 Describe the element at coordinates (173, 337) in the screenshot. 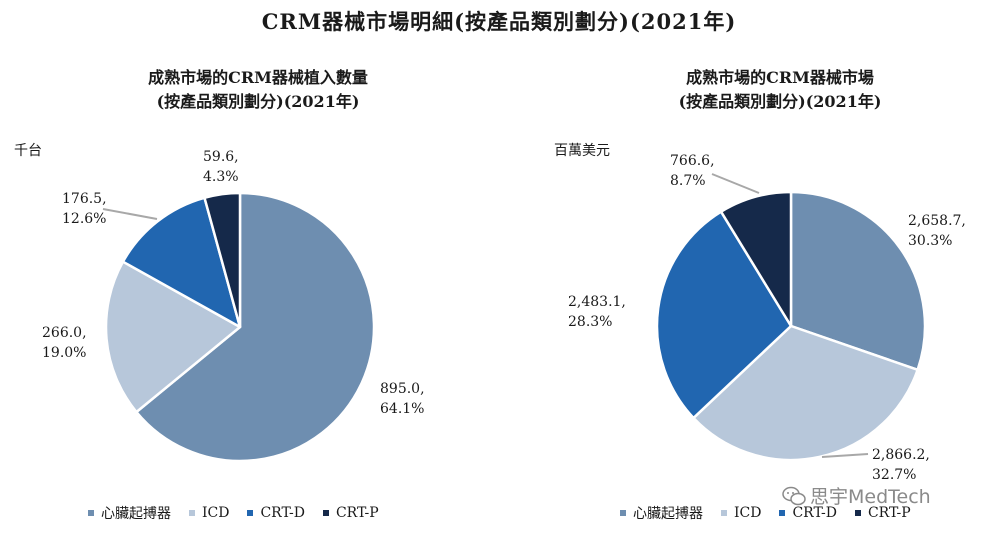

I see `chart1-slice-icd` at that location.